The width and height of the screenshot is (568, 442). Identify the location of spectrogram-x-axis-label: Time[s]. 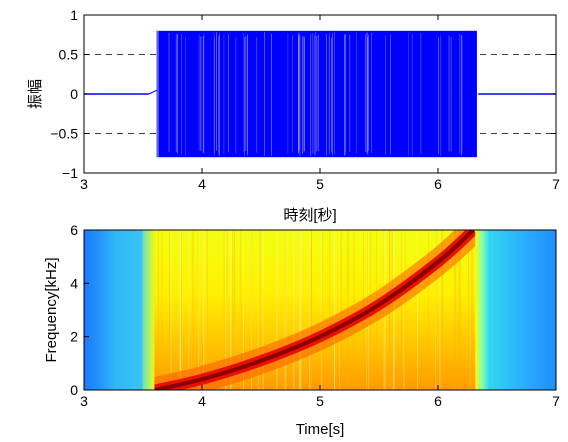
(320, 429).